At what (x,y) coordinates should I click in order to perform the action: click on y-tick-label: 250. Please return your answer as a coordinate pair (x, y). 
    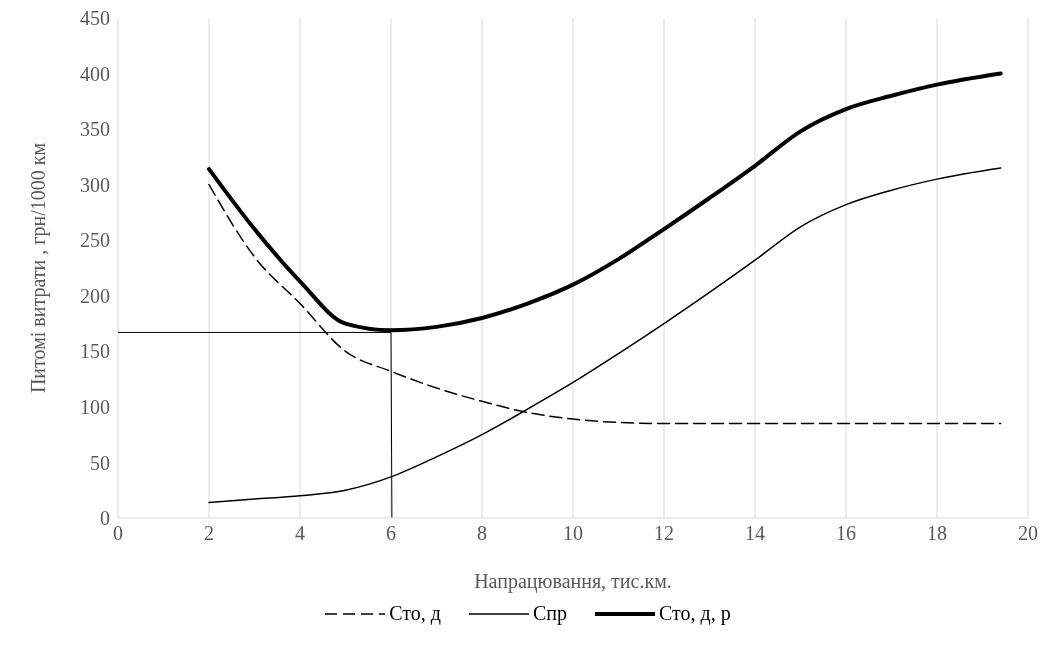
    Looking at the image, I should click on (95, 240).